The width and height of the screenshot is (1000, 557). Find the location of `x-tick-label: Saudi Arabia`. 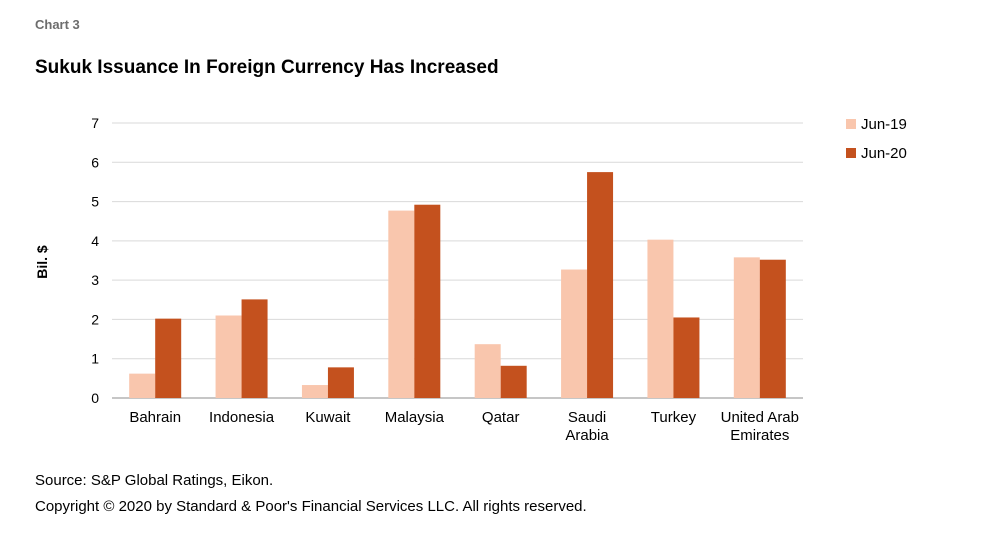

x-tick-label: Saudi Arabia is located at coordinates (587, 426).